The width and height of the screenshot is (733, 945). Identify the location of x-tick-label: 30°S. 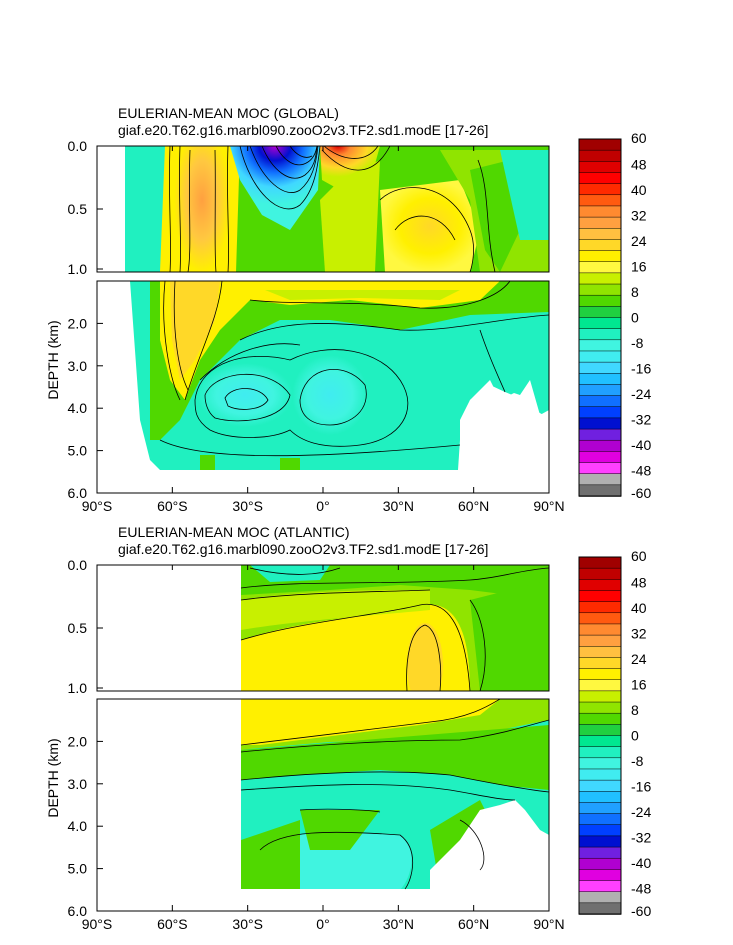
(247, 506).